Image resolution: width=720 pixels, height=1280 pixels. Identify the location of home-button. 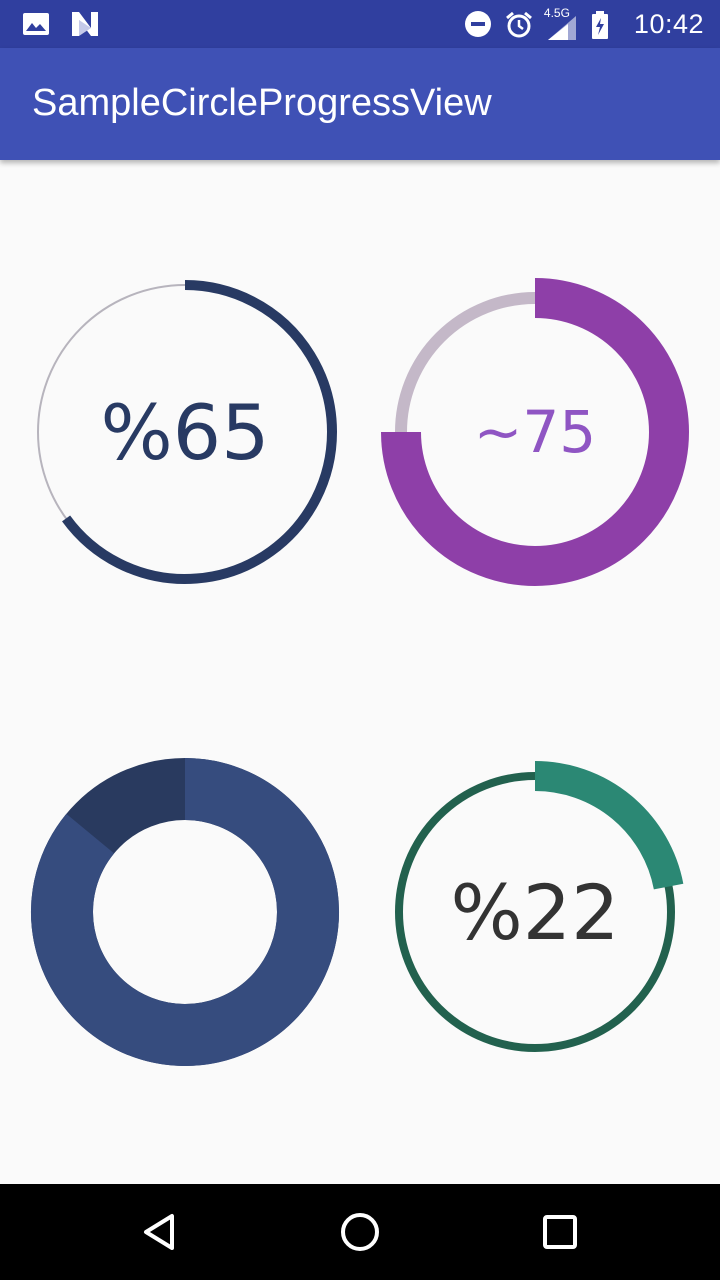
(360, 1232).